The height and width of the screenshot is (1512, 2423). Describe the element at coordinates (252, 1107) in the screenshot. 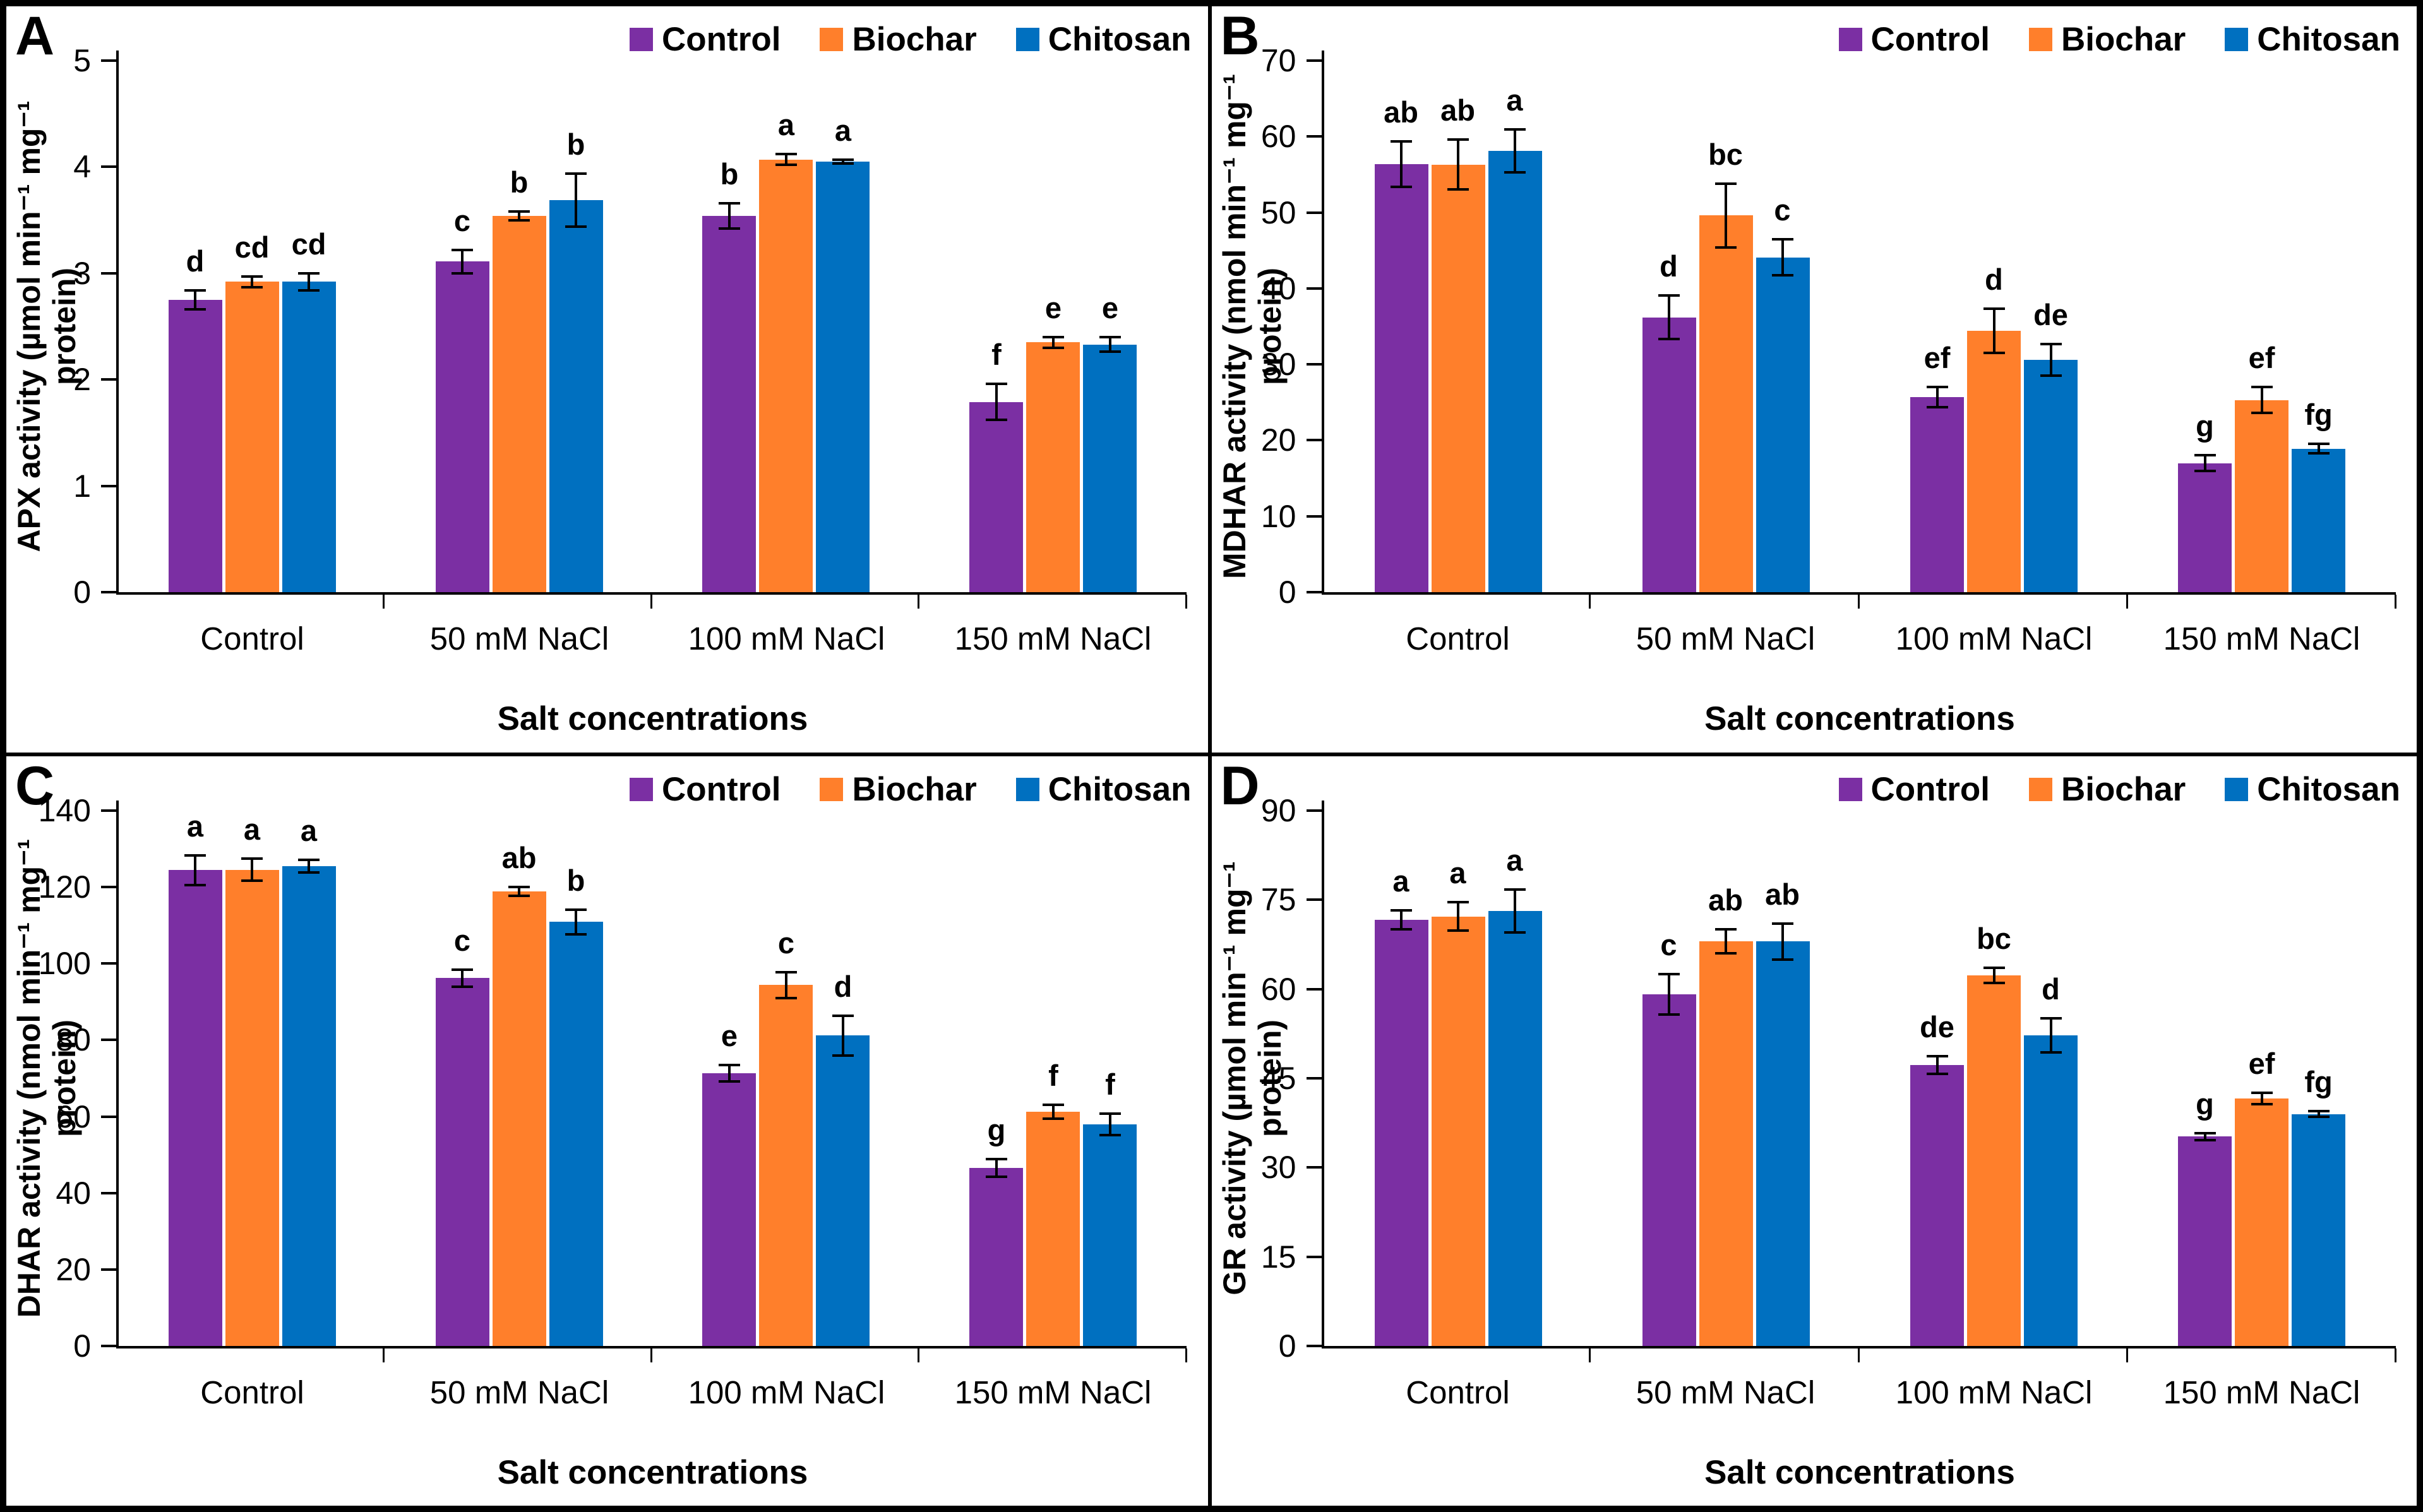

I see `bar-biochar-control` at that location.